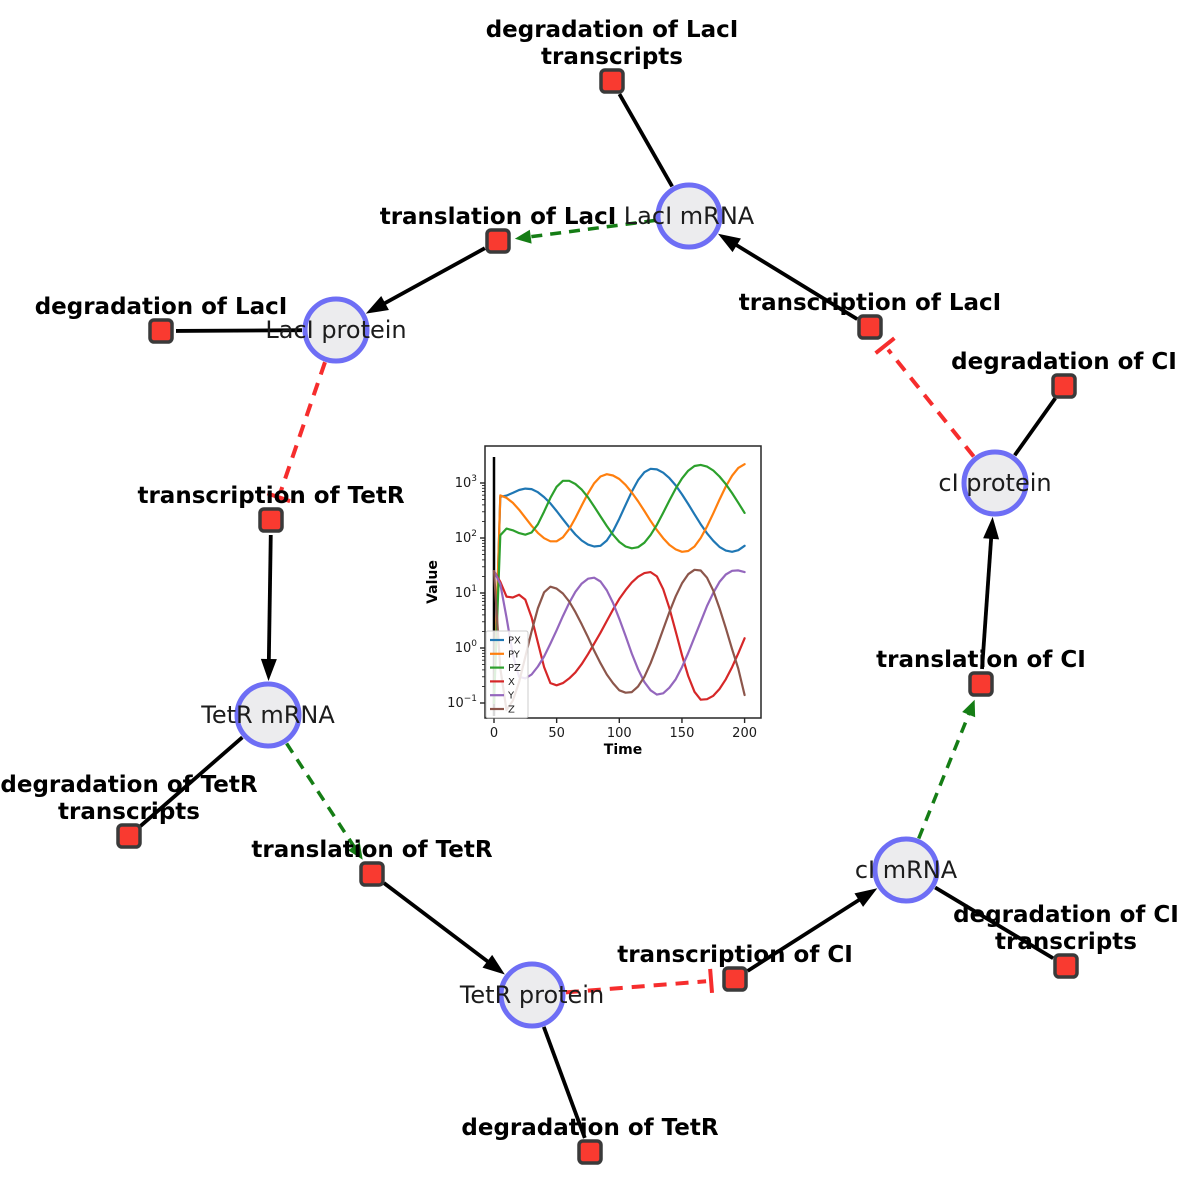 This screenshot has width=1189, height=1204. Describe the element at coordinates (556, 733) in the screenshot. I see `chart-x-tick-50: 50` at that location.